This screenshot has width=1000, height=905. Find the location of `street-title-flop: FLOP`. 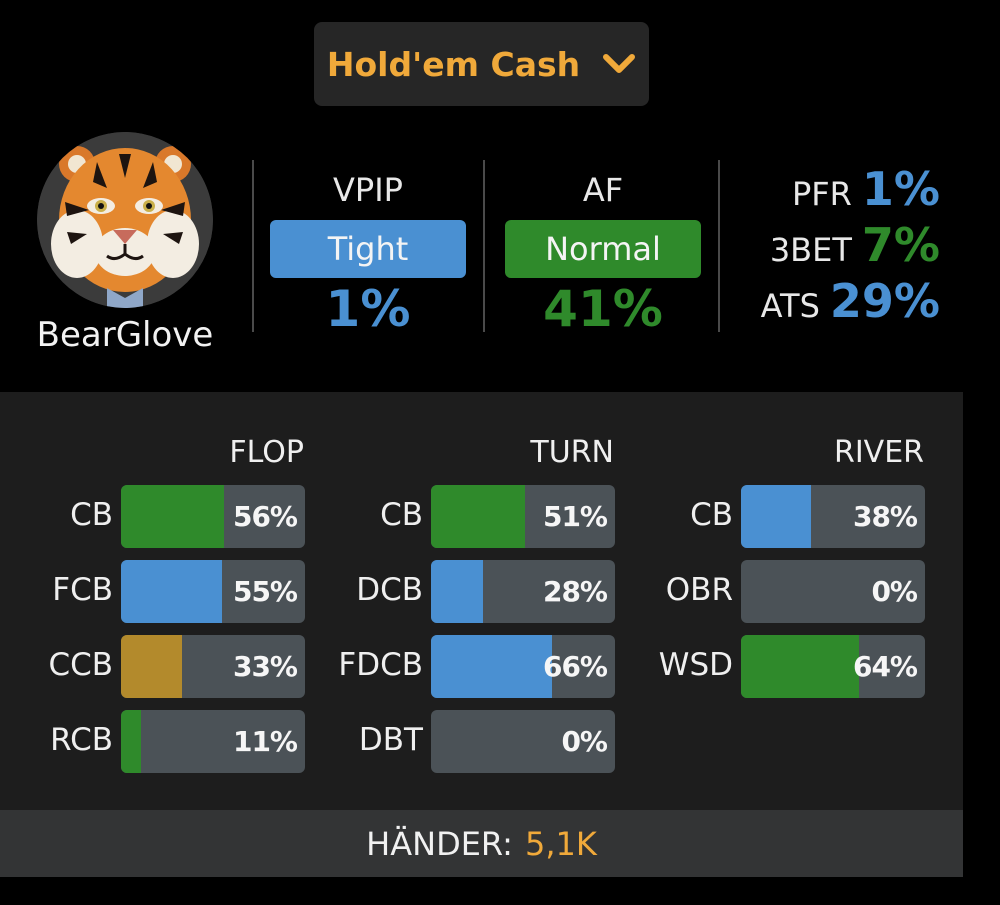

street-title-flop: FLOP is located at coordinates (266, 452).